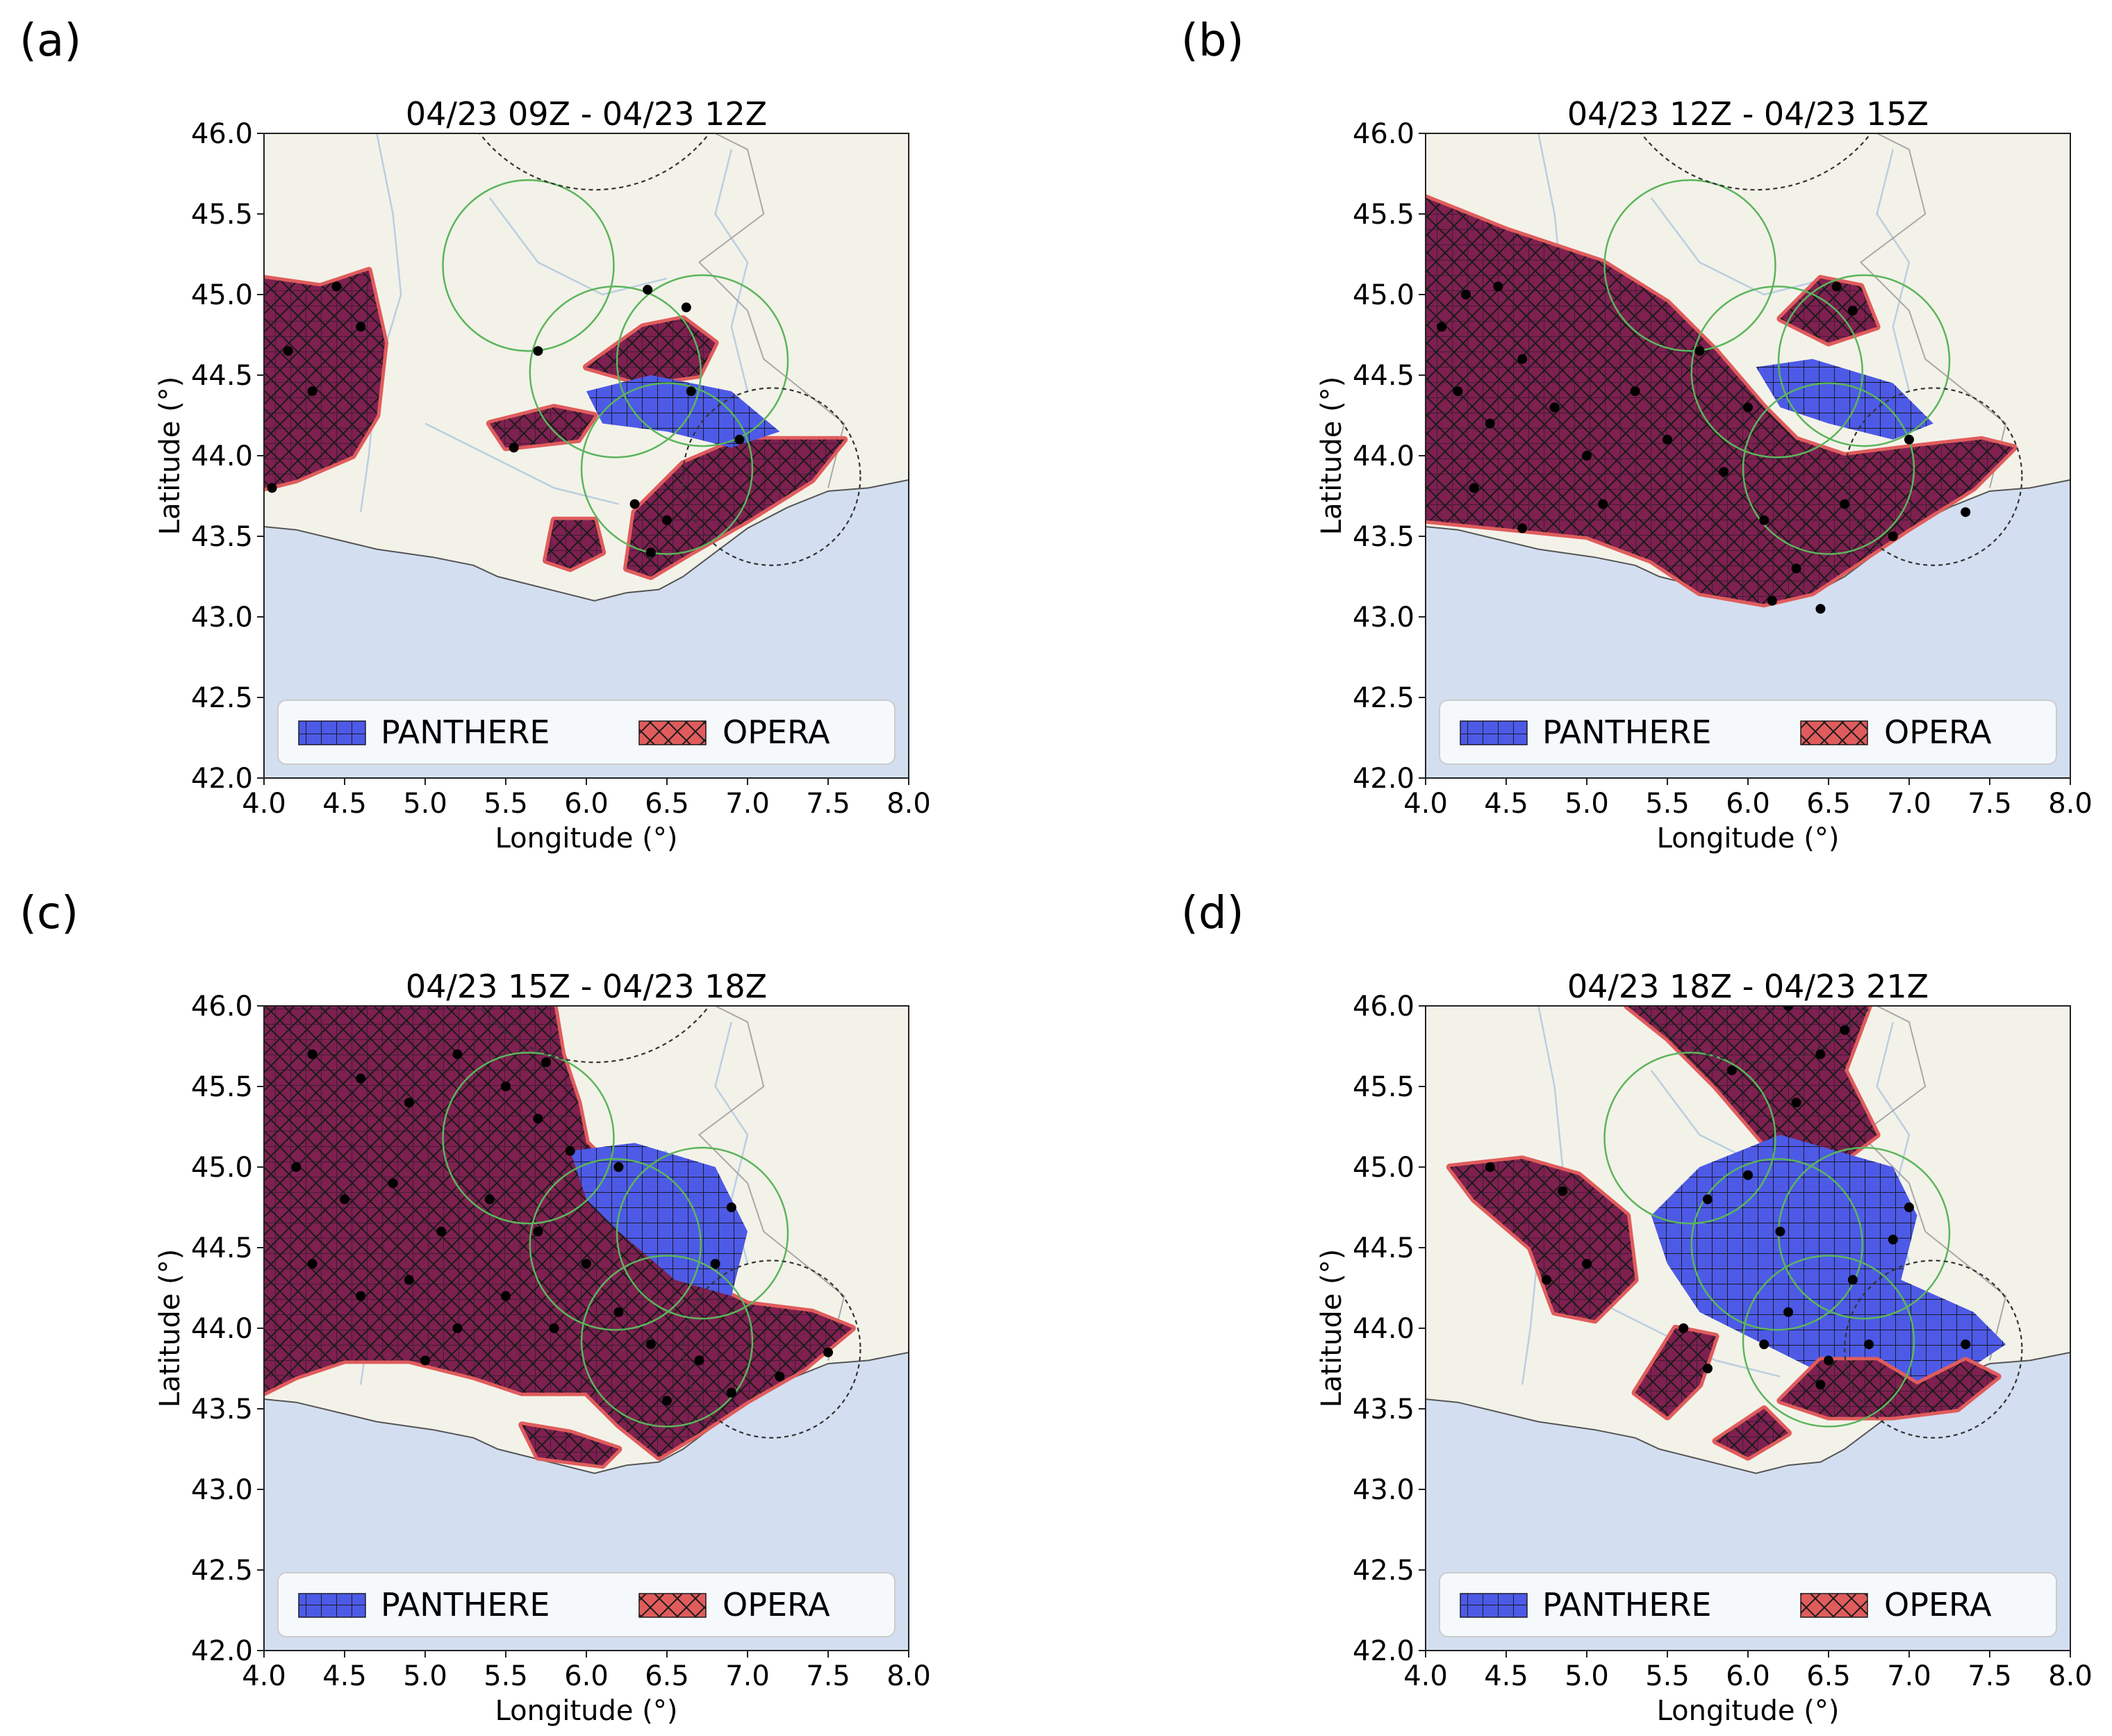 The width and height of the screenshot is (2112, 1736). What do you see at coordinates (344, 804) in the screenshot?
I see `x-tick-label: 4.5` at bounding box center [344, 804].